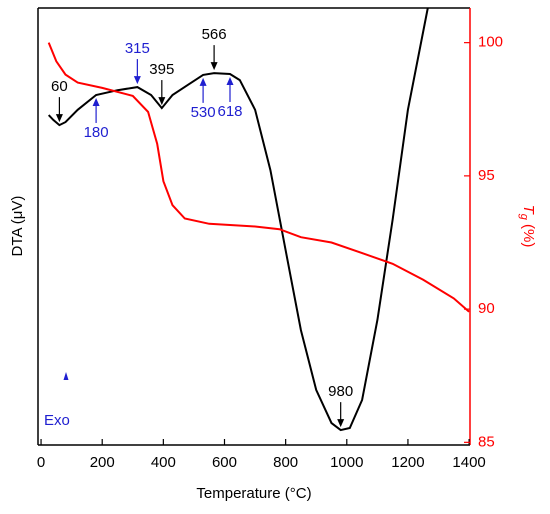 The image size is (550, 514). What do you see at coordinates (407, 462) in the screenshot?
I see `x-tick-label: 1200` at bounding box center [407, 462].